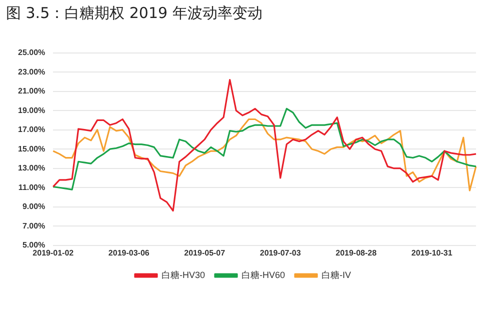  I want to click on y-tick-label: 7.00%, so click(34, 225).